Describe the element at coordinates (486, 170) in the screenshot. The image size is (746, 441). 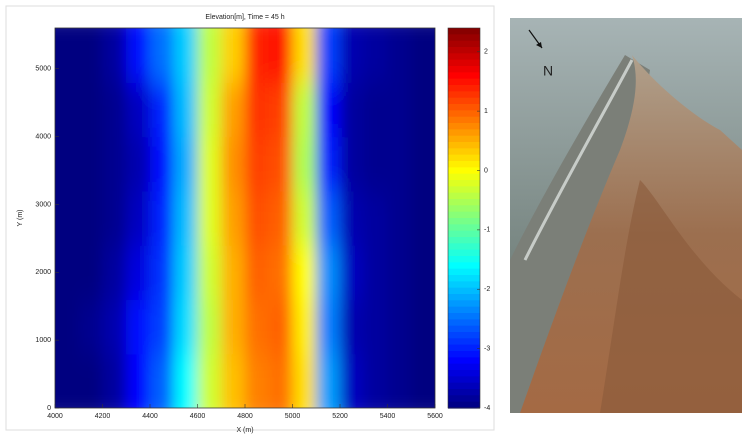
I see `colorbar-tick-label: 0` at that location.